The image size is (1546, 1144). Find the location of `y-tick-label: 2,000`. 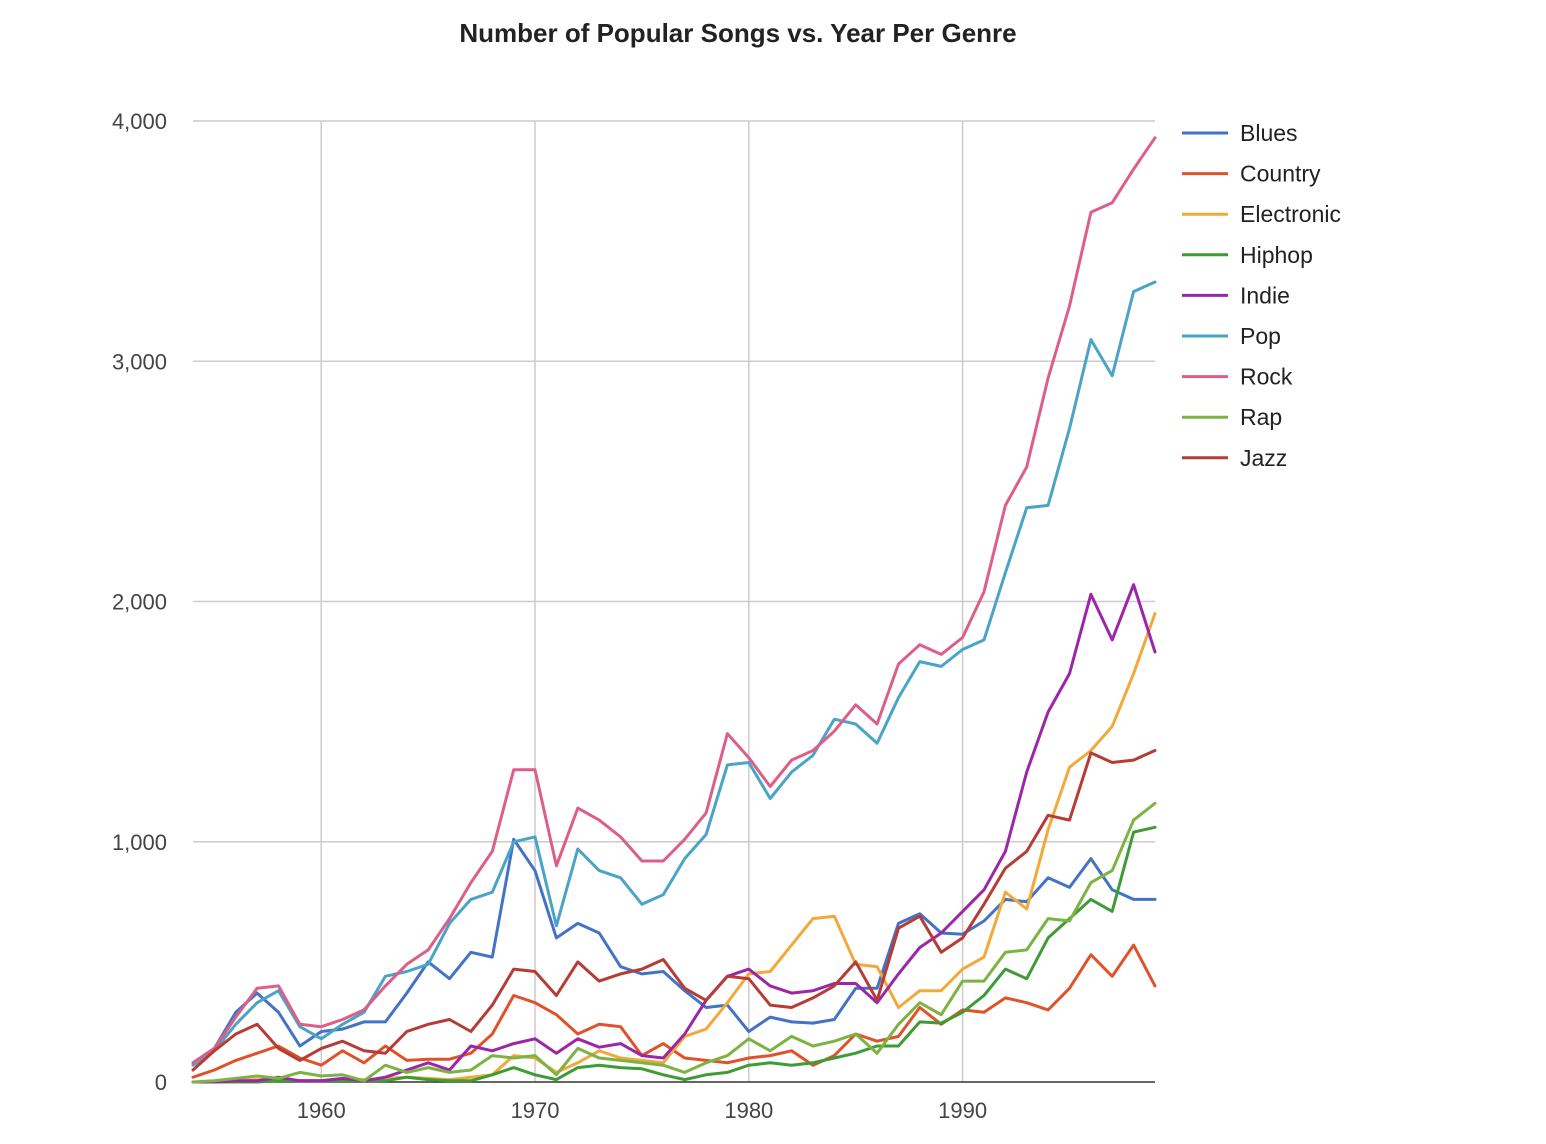

y-tick-label: 2,000 is located at coordinates (139, 602).